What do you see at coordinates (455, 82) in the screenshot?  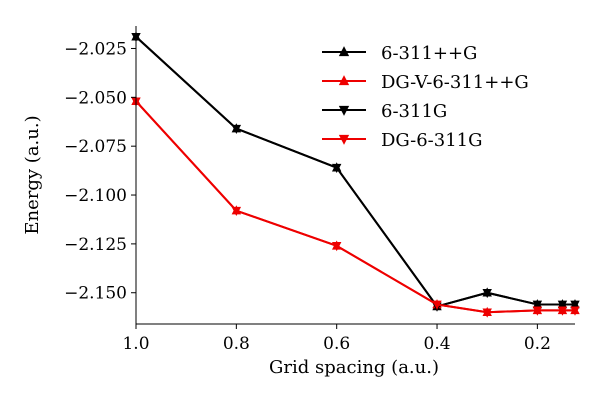 I see `legend-label: DG-V-6-311++G` at bounding box center [455, 82].